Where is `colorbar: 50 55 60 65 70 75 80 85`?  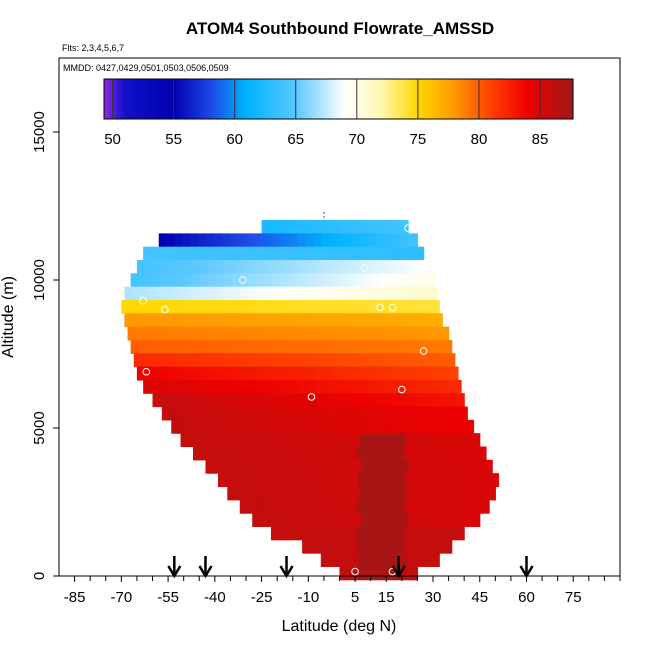 colorbar: 50 55 60 65 70 75 80 85 is located at coordinates (338, 113).